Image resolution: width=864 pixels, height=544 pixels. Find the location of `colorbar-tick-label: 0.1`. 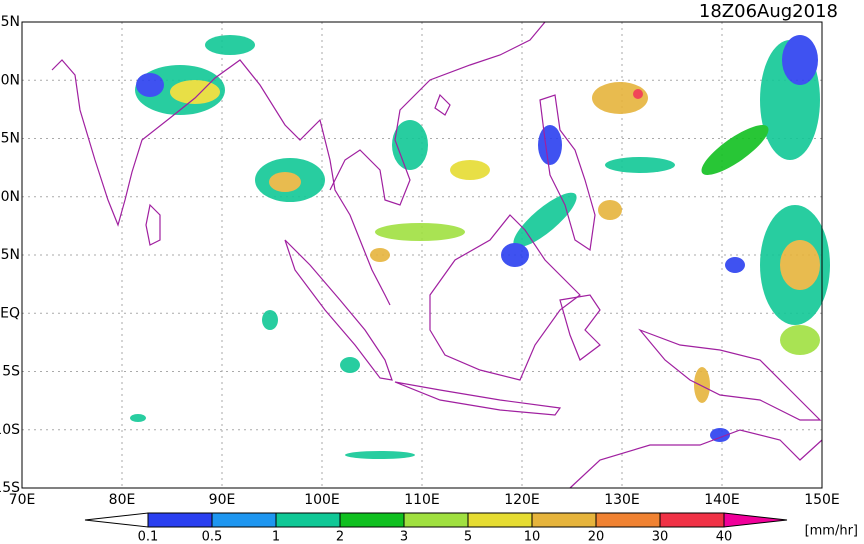

colorbar-tick-label: 0.1 is located at coordinates (148, 537).